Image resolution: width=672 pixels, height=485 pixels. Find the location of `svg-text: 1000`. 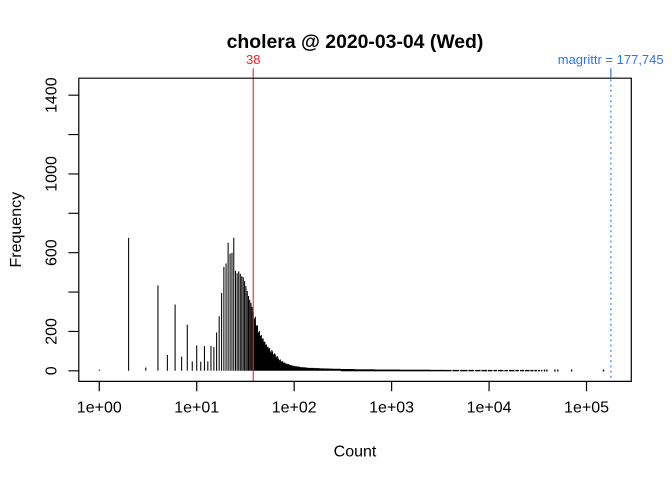

svg-text: 1000 is located at coordinates (51, 174).